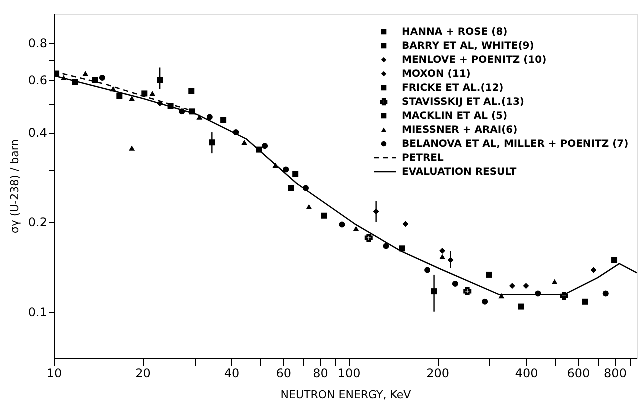 The height and width of the screenshot is (406, 643). I want to click on legend-label: MOXON (11), so click(436, 74).